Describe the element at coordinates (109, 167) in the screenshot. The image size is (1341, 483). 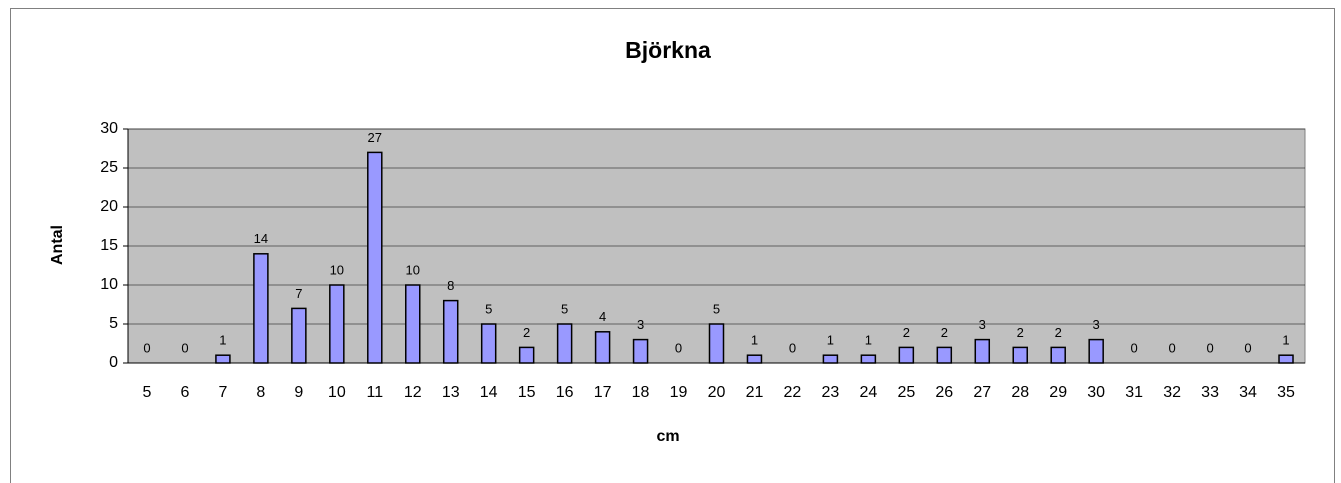
I see `y-tick-label: 25` at that location.